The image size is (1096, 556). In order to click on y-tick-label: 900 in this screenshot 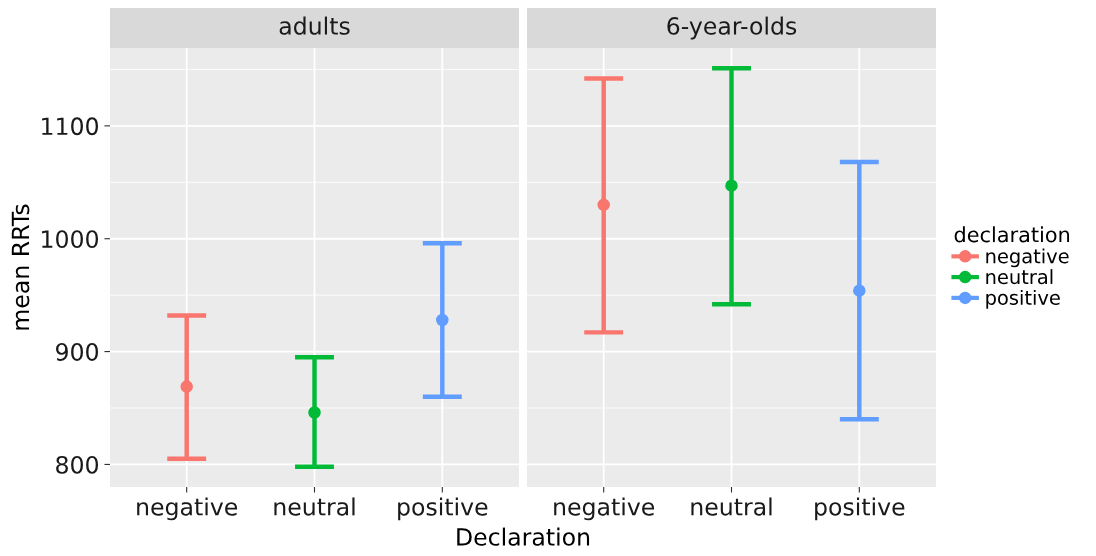, I will do `click(77, 352)`.